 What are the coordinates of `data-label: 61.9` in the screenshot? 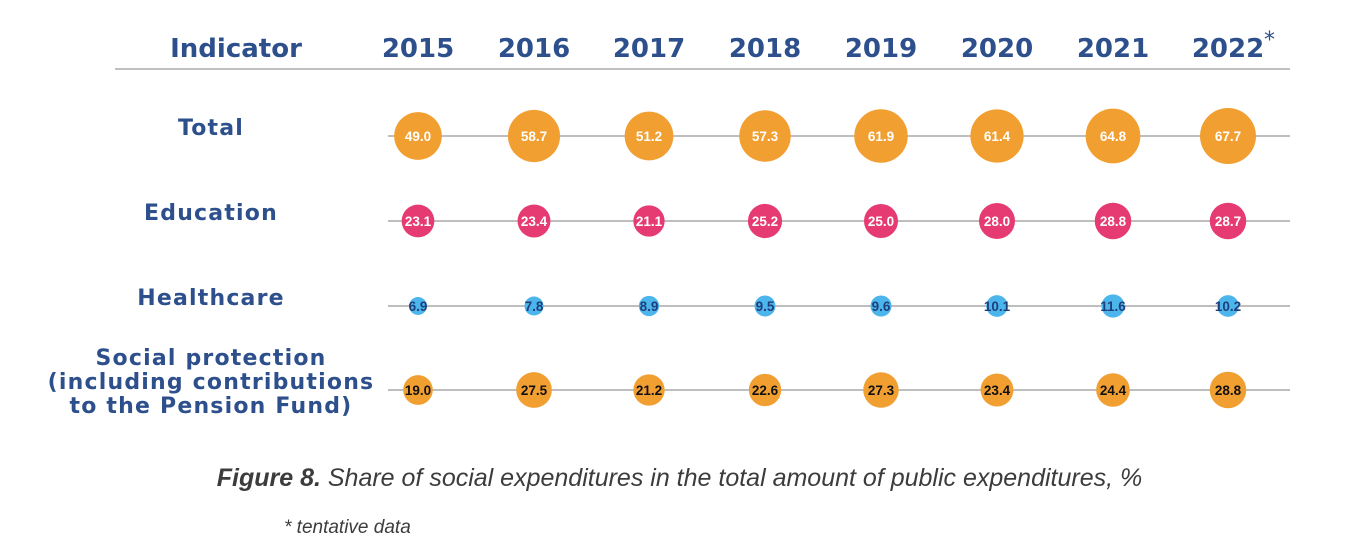 It's located at (881, 136).